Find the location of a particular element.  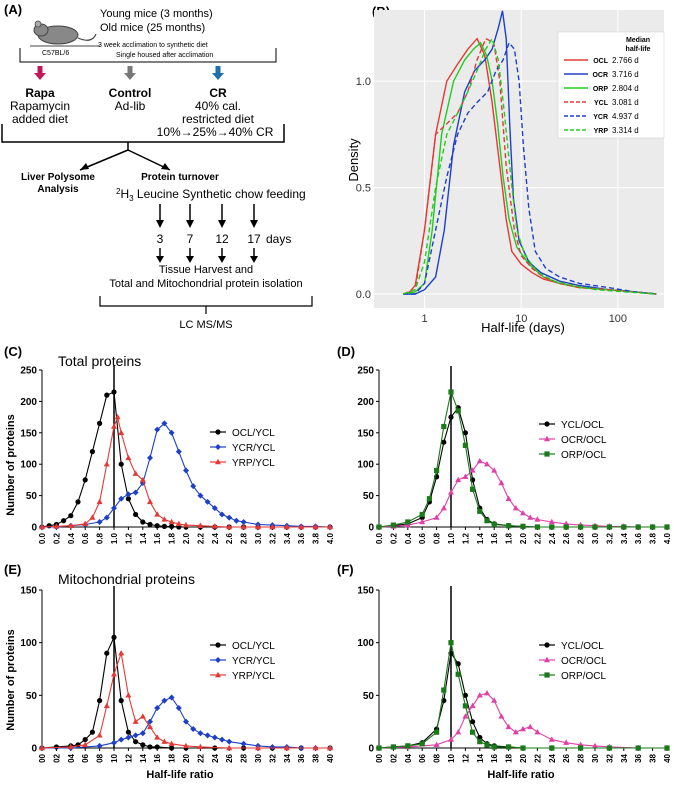

x-tick-label: 3.0 is located at coordinates (595, 538).